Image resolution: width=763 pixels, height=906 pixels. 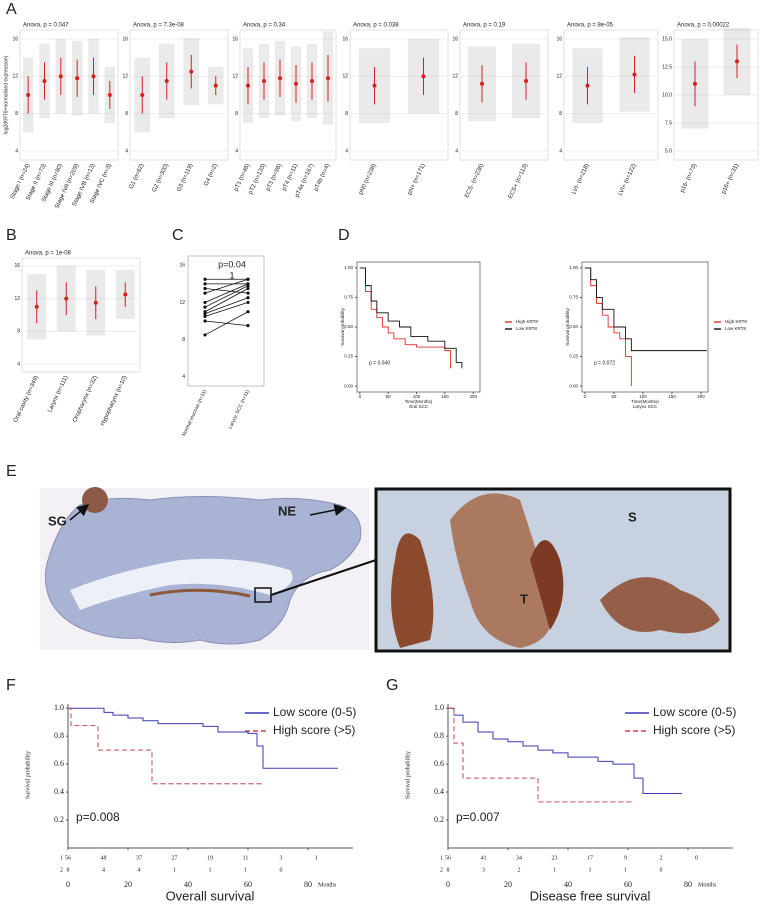 I want to click on risk-count: 11, so click(x=246, y=858).